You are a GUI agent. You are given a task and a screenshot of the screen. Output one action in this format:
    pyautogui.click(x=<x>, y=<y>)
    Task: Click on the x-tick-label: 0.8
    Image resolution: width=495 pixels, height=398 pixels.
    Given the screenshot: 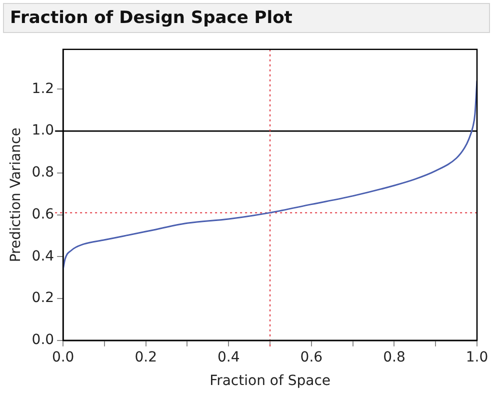 What is the action you would take?
    pyautogui.click(x=394, y=357)
    